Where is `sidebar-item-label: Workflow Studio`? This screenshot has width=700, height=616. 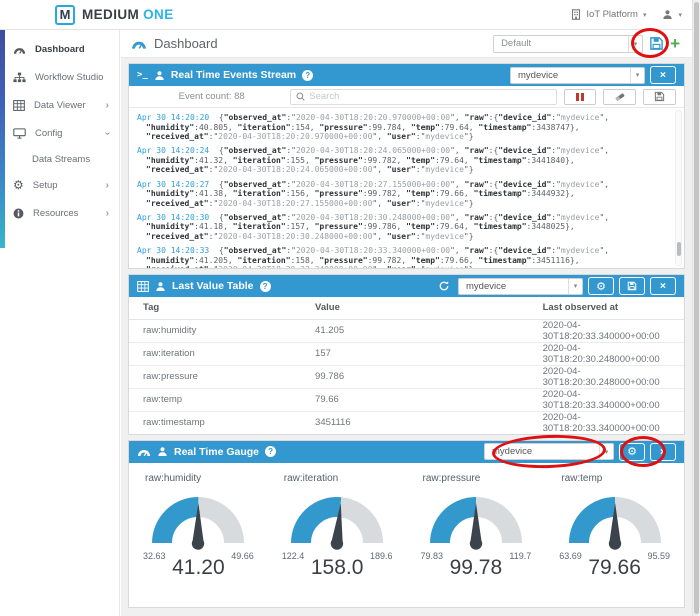 sidebar-item-label: Workflow Studio is located at coordinates (69, 77).